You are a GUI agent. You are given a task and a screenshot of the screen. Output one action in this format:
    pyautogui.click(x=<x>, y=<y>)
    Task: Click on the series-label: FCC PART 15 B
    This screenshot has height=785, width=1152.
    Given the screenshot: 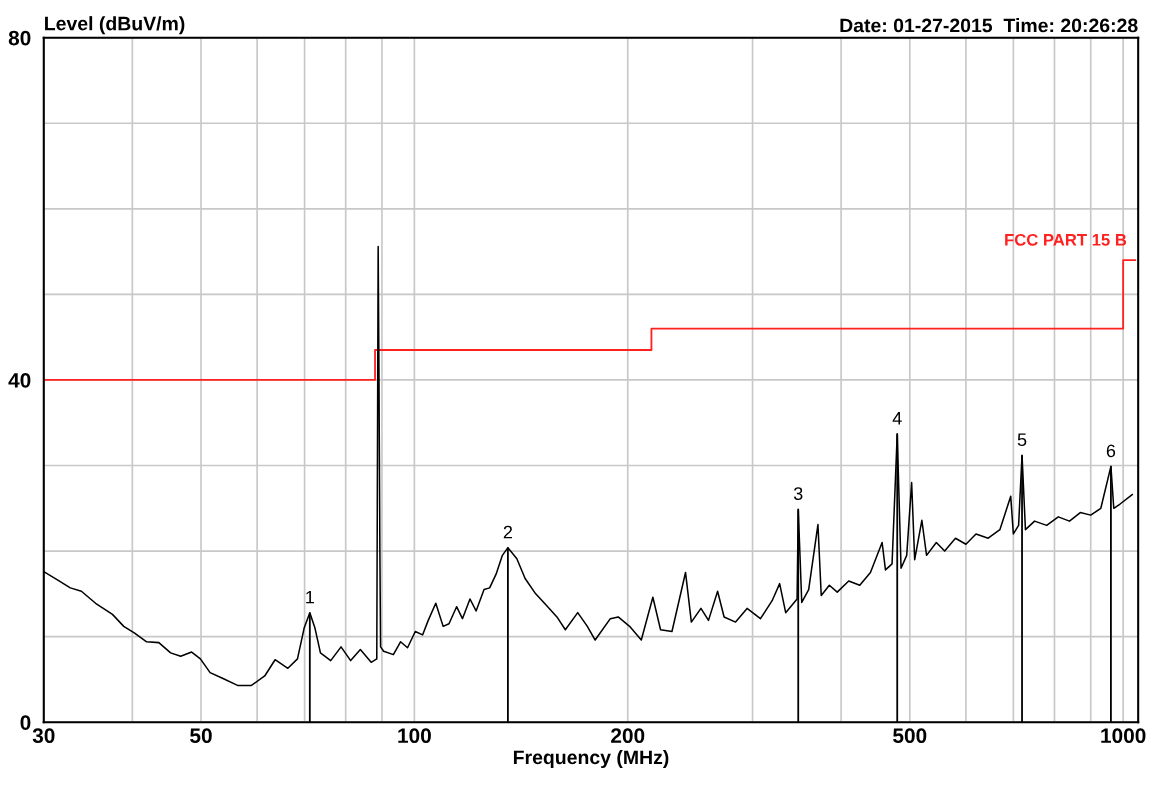 What is the action you would take?
    pyautogui.click(x=1066, y=239)
    